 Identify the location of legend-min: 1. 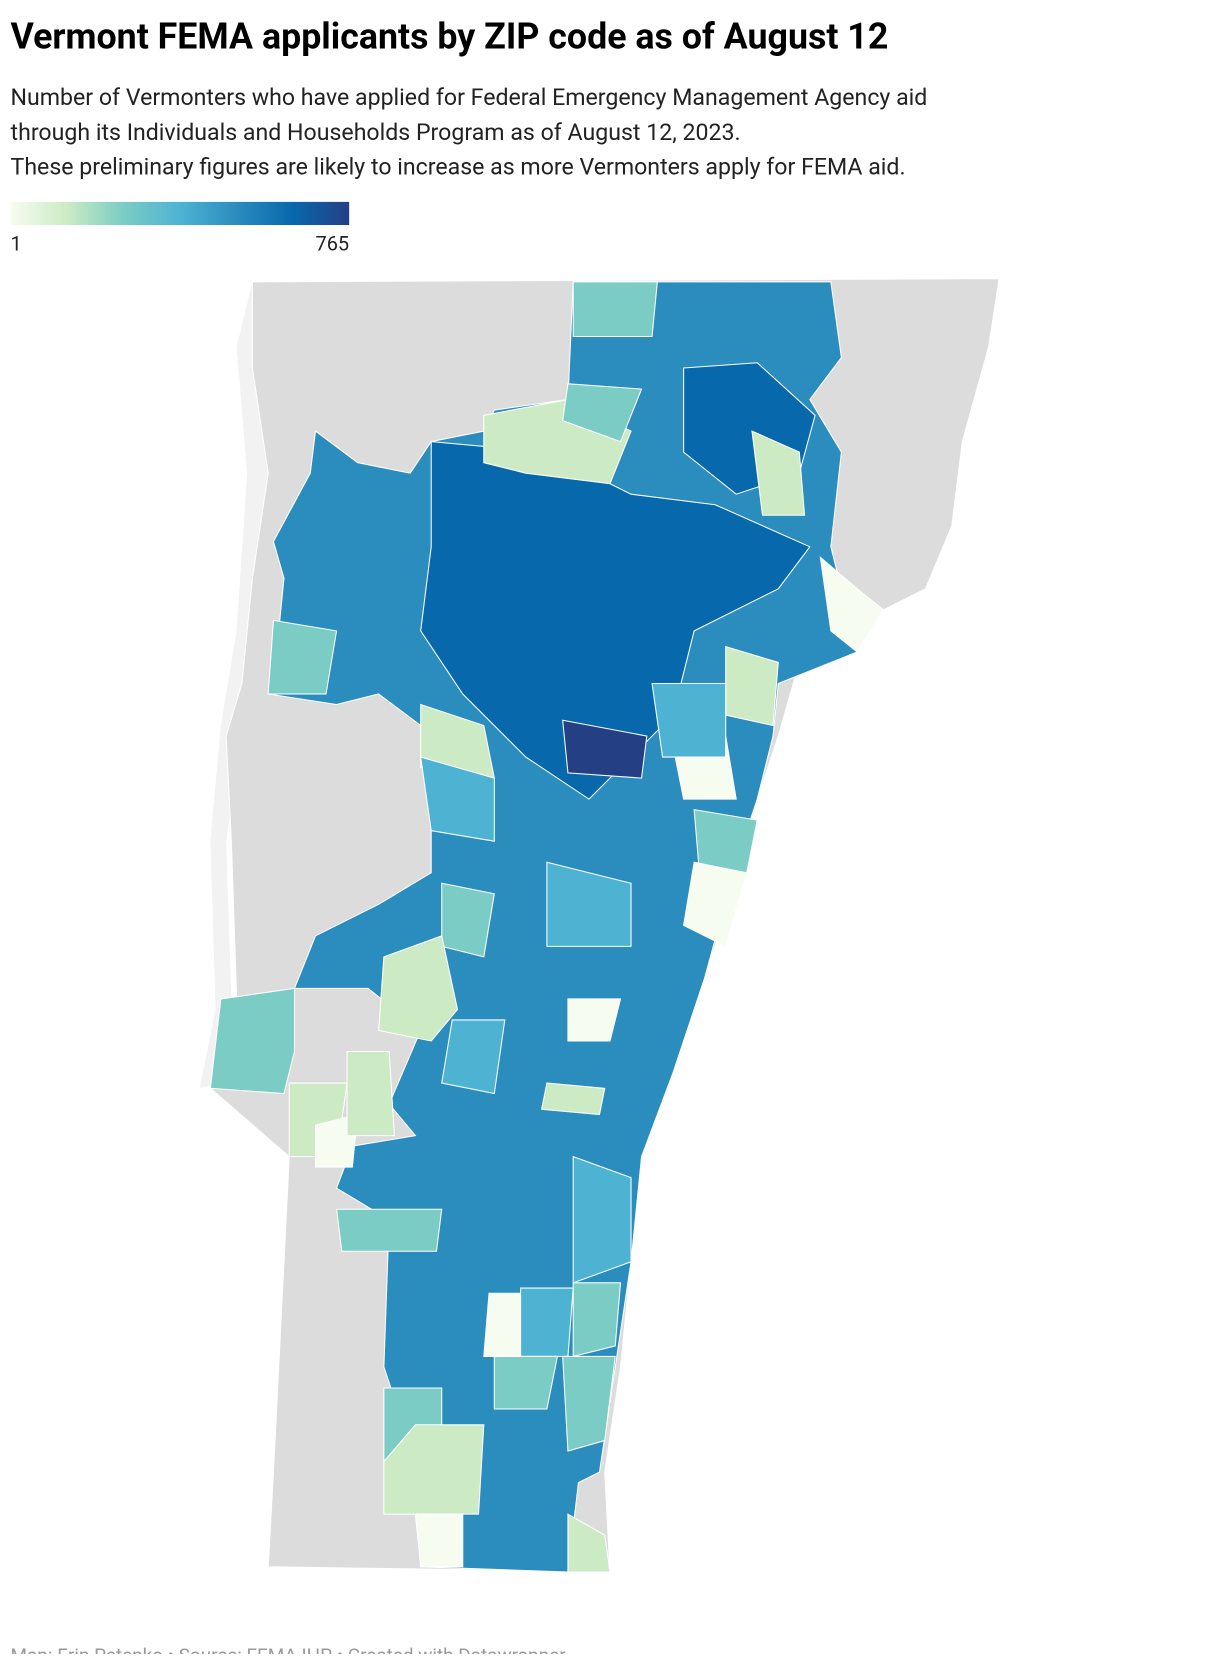
(16, 243).